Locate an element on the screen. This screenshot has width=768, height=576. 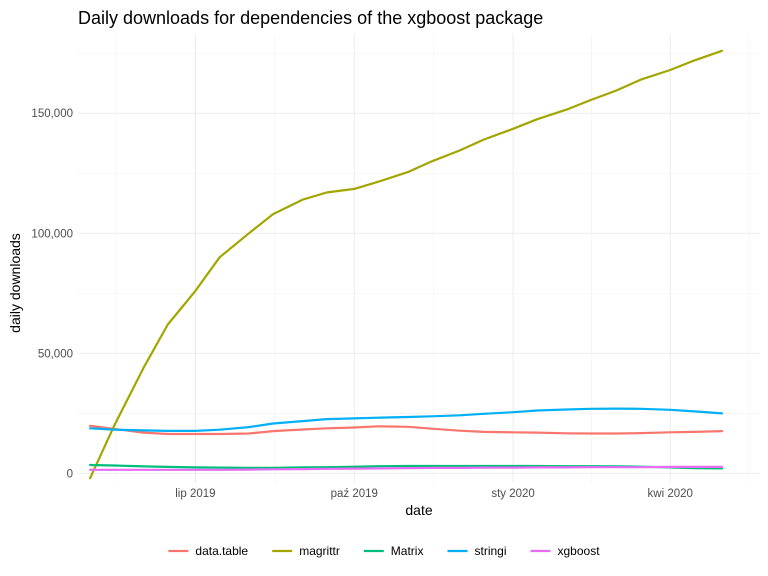
series-line-data-table is located at coordinates (406, 430).